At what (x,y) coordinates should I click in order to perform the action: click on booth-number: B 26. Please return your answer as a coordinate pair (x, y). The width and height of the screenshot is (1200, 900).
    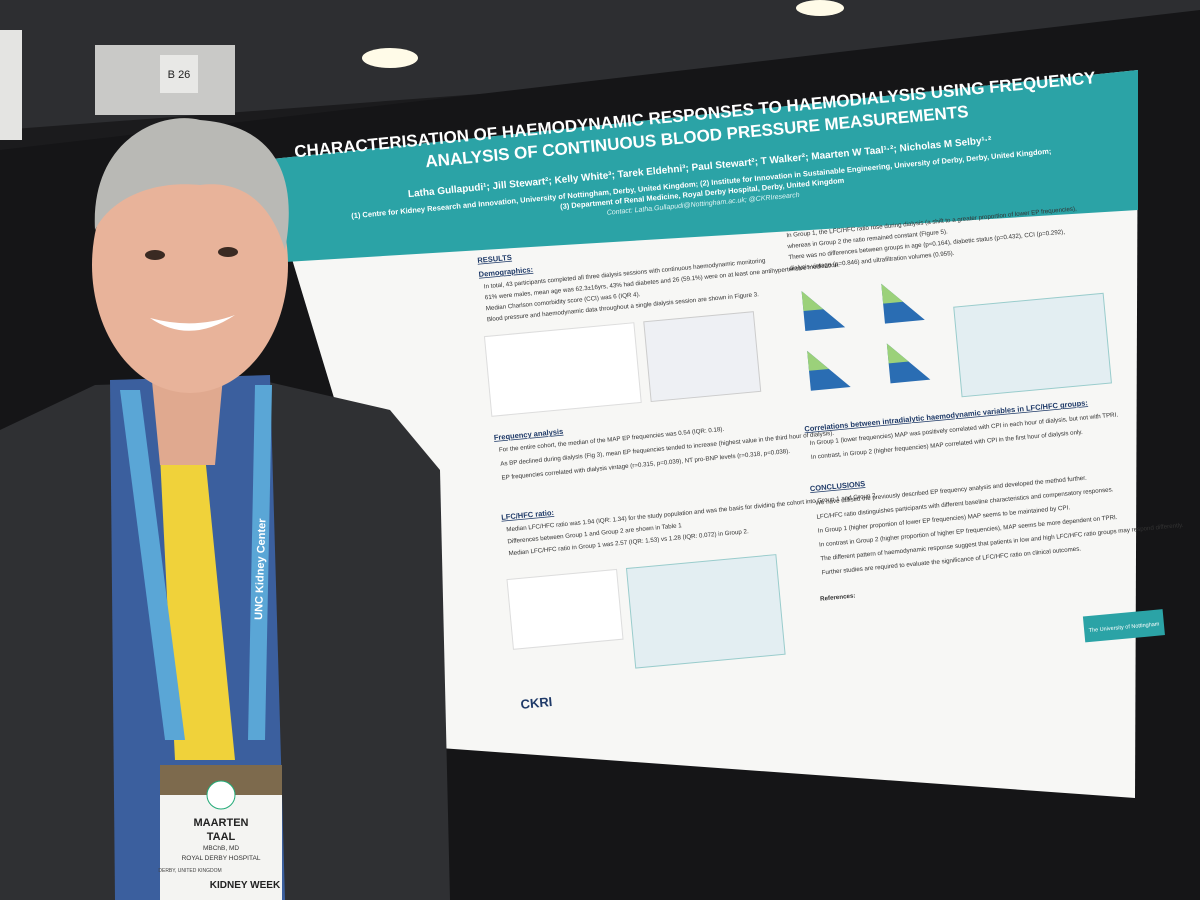
    Looking at the image, I should click on (179, 75).